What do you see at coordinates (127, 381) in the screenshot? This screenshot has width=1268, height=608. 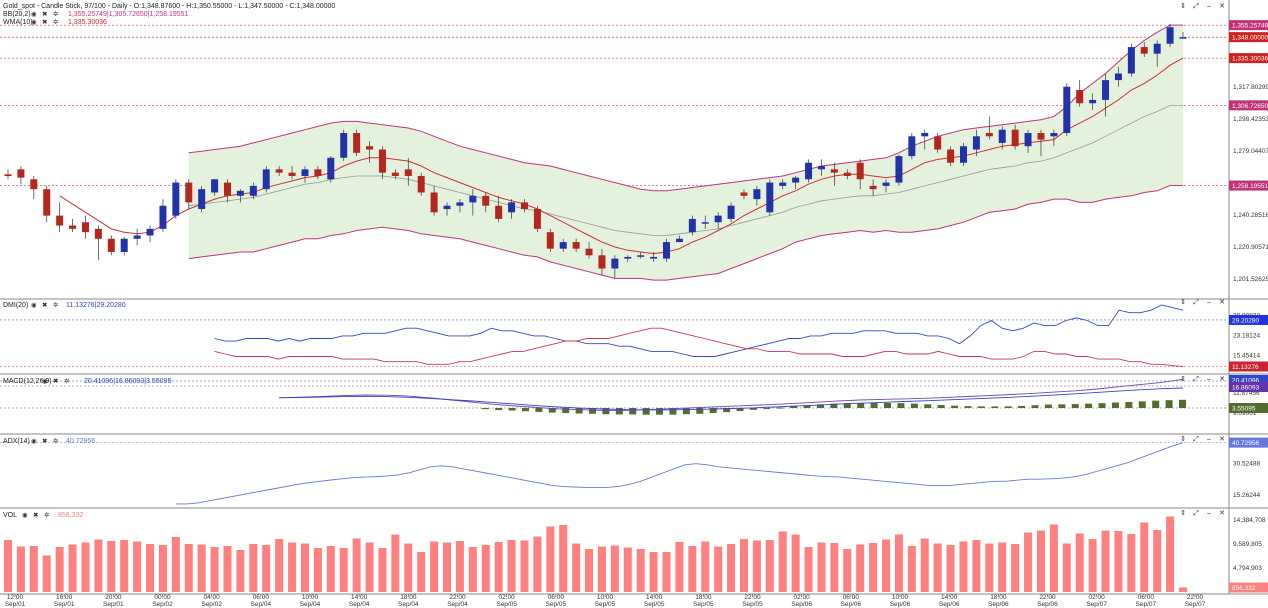 I see `macd-values: 20.41096|16.86093|3.55095` at bounding box center [127, 381].